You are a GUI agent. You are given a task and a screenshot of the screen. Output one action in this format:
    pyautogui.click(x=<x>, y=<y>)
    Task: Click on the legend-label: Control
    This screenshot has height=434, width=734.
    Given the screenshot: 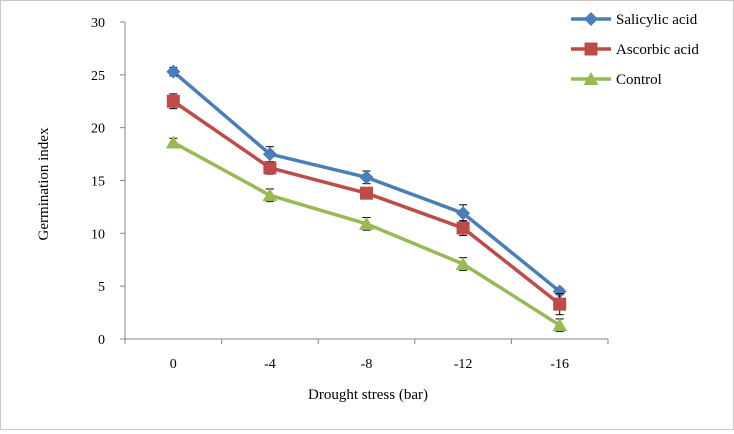 What is the action you would take?
    pyautogui.click(x=639, y=80)
    